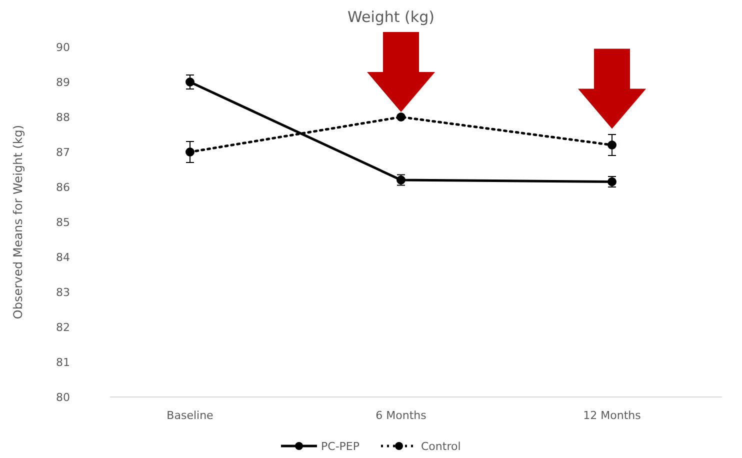 Image resolution: width=742 pixels, height=458 pixels. I want to click on y-tick-label: 83, so click(63, 292).